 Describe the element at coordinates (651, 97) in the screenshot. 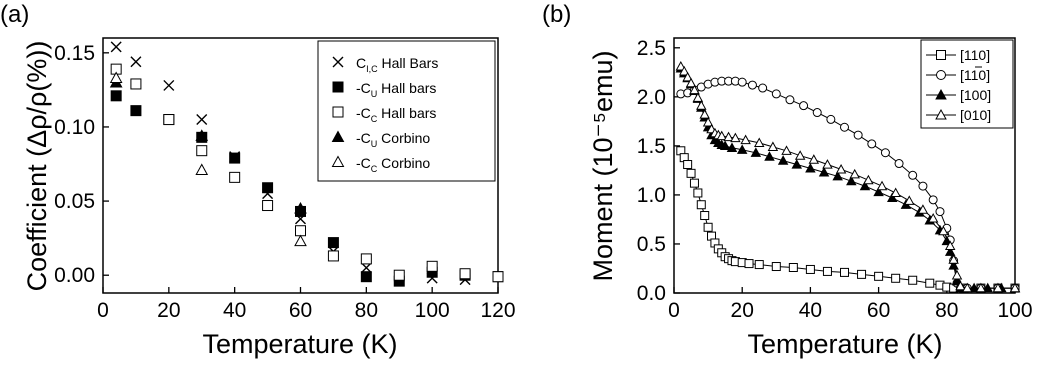

I see `y-tick-label: 2.0` at that location.